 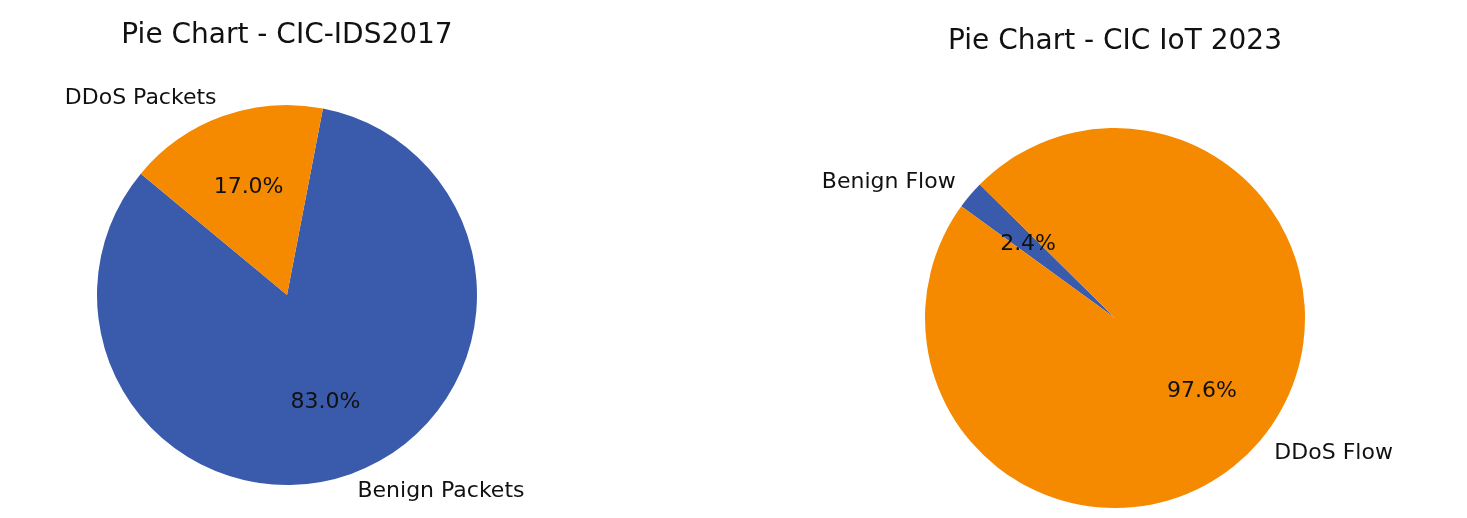 What do you see at coordinates (1115, 40) in the screenshot?
I see `chart-title: Pie Chart - CIC IoT 2023` at bounding box center [1115, 40].